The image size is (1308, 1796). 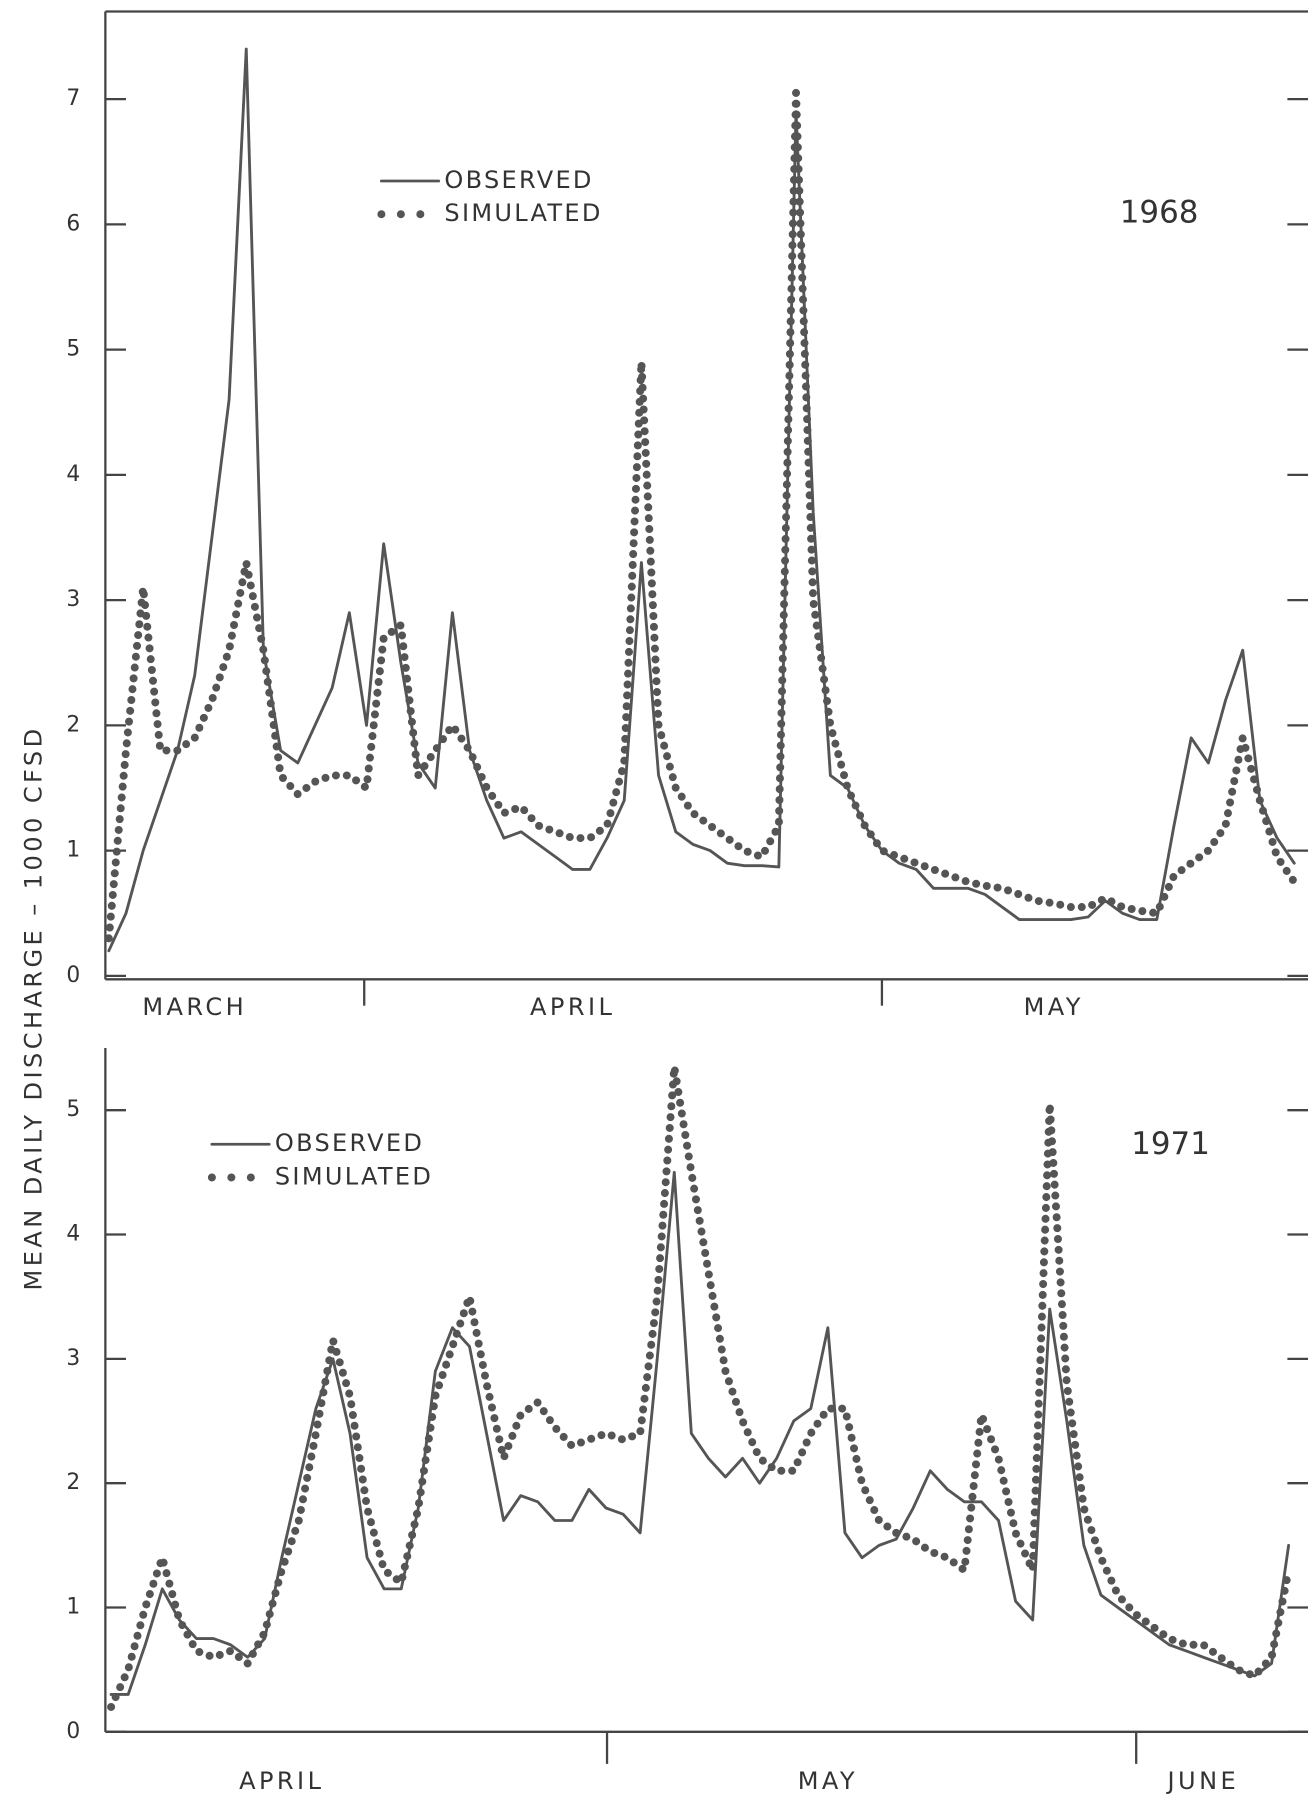 I want to click on month-label: MARCH, so click(x=194, y=1007).